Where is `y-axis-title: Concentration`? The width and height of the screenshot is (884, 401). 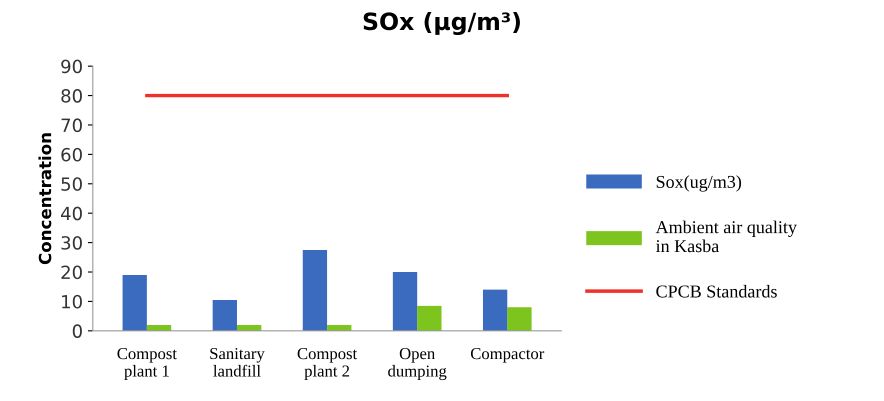
y-axis-title: Concentration is located at coordinates (45, 198).